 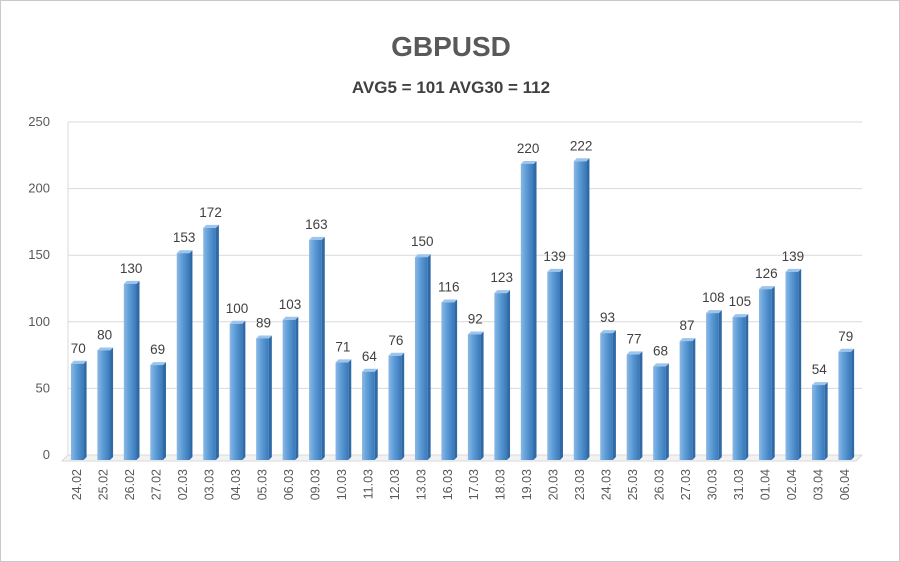 What do you see at coordinates (368, 484) in the screenshot?
I see `x-tick-label: 11.03` at bounding box center [368, 484].